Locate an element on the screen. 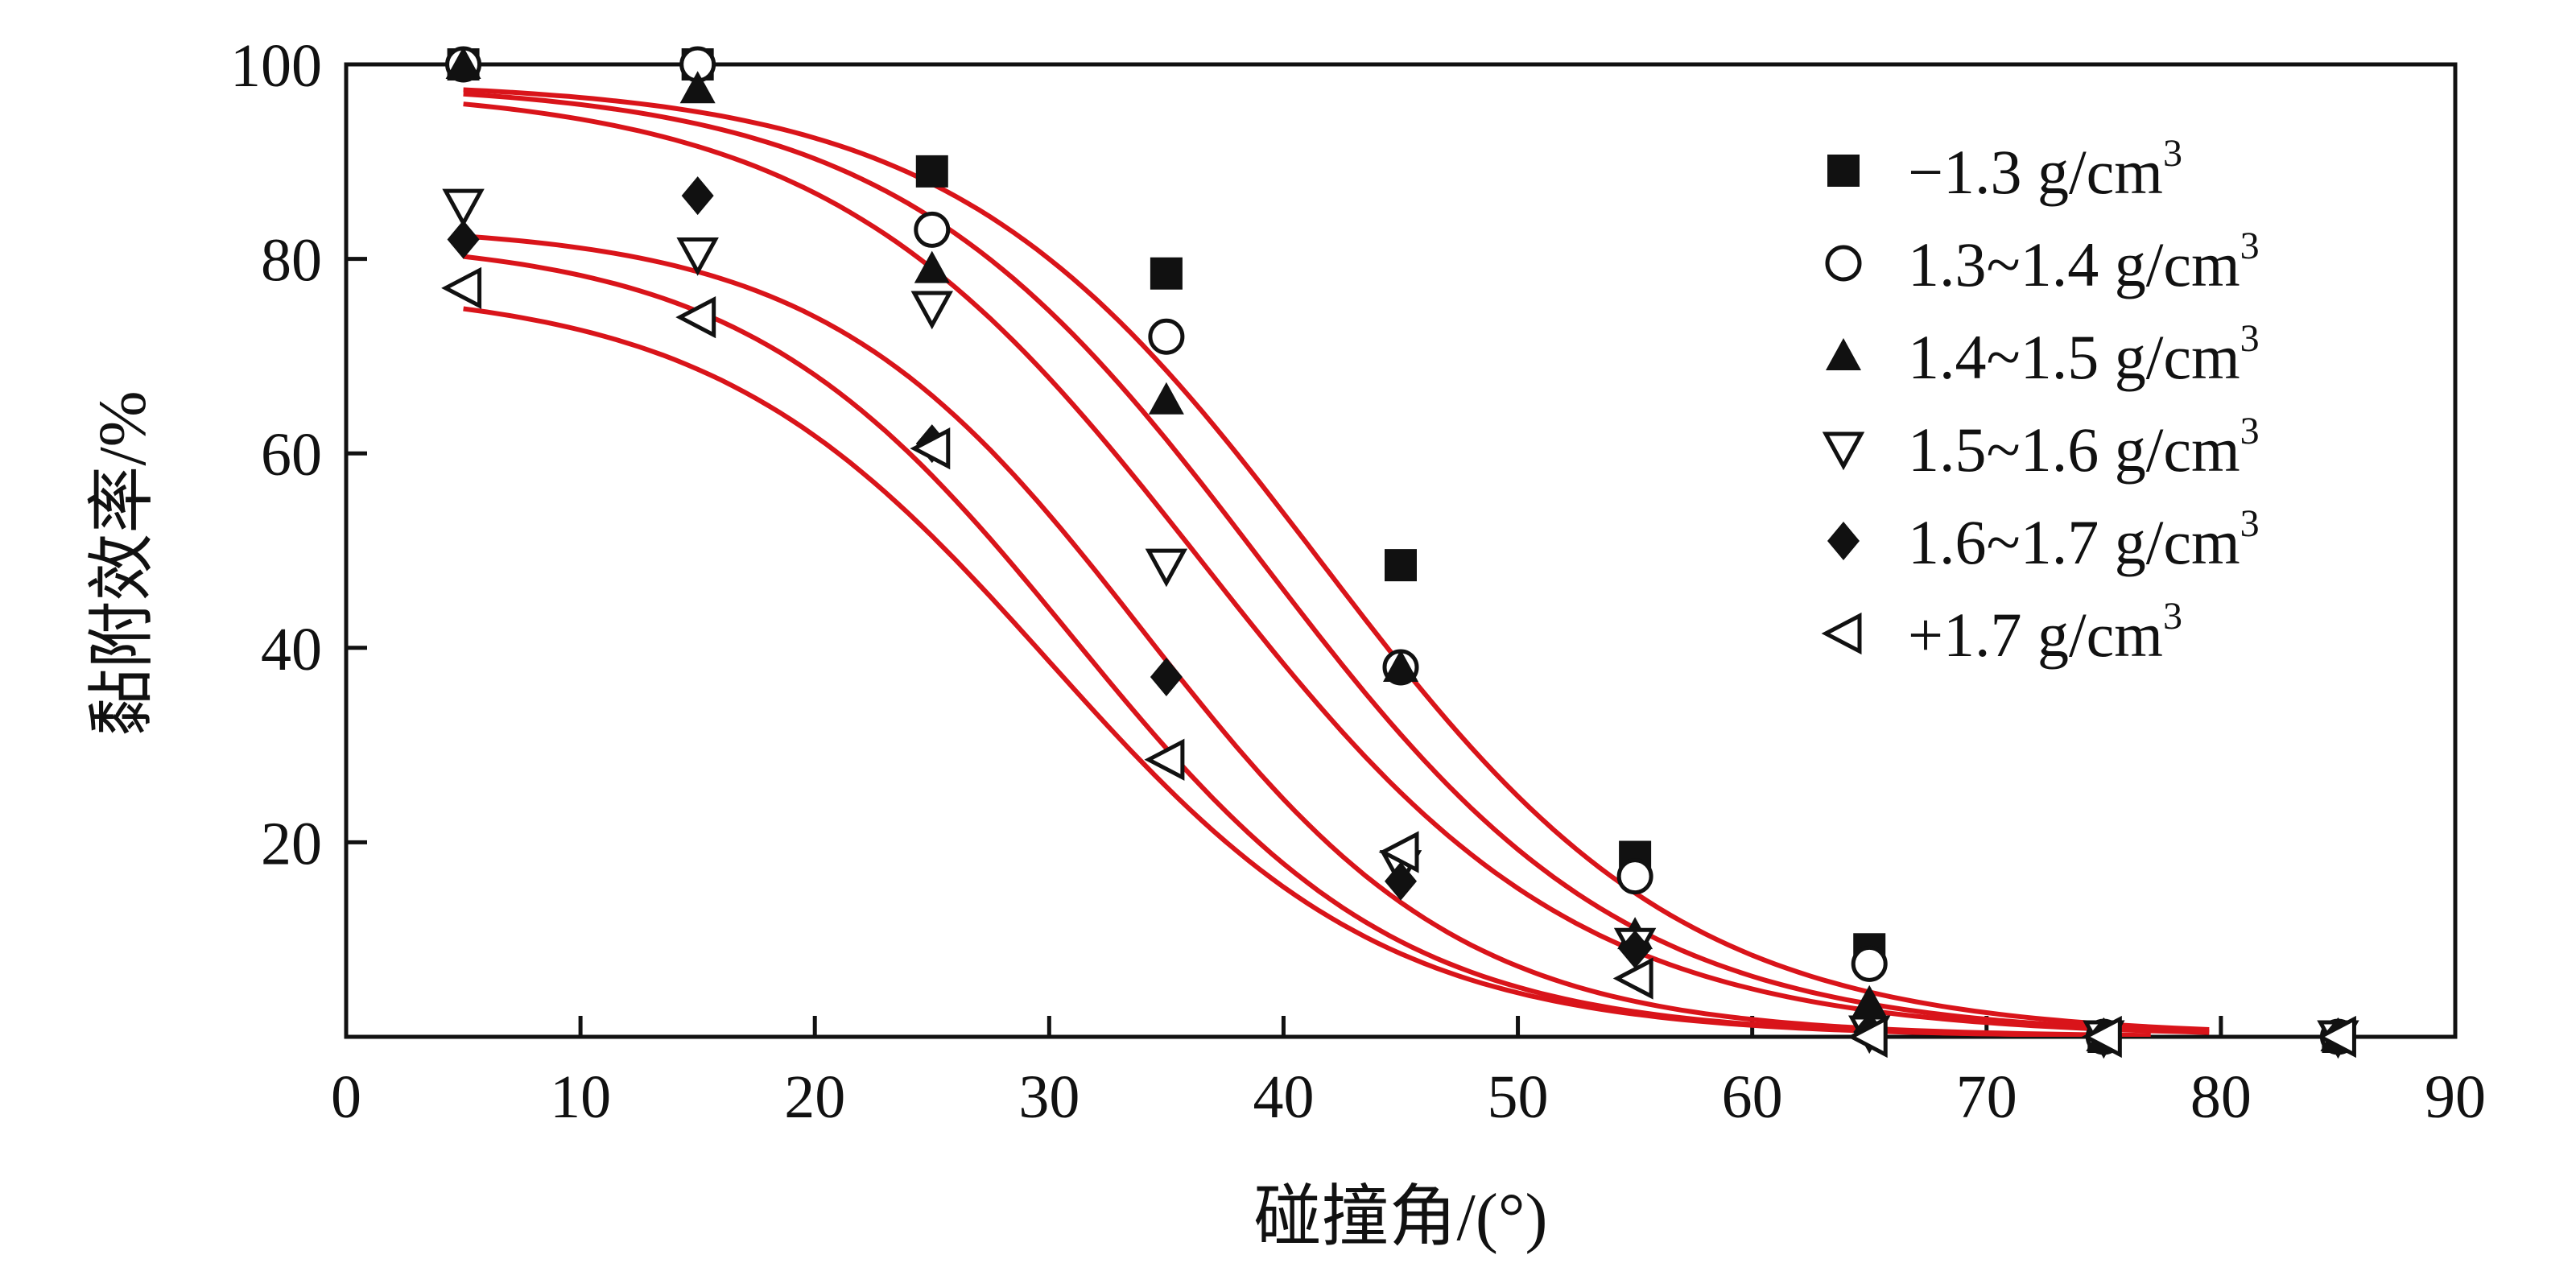 Image resolution: width=2576 pixels, height=1263 pixels. legend-label: 1.6~1.7 g/cm3 is located at coordinates (2084, 539).